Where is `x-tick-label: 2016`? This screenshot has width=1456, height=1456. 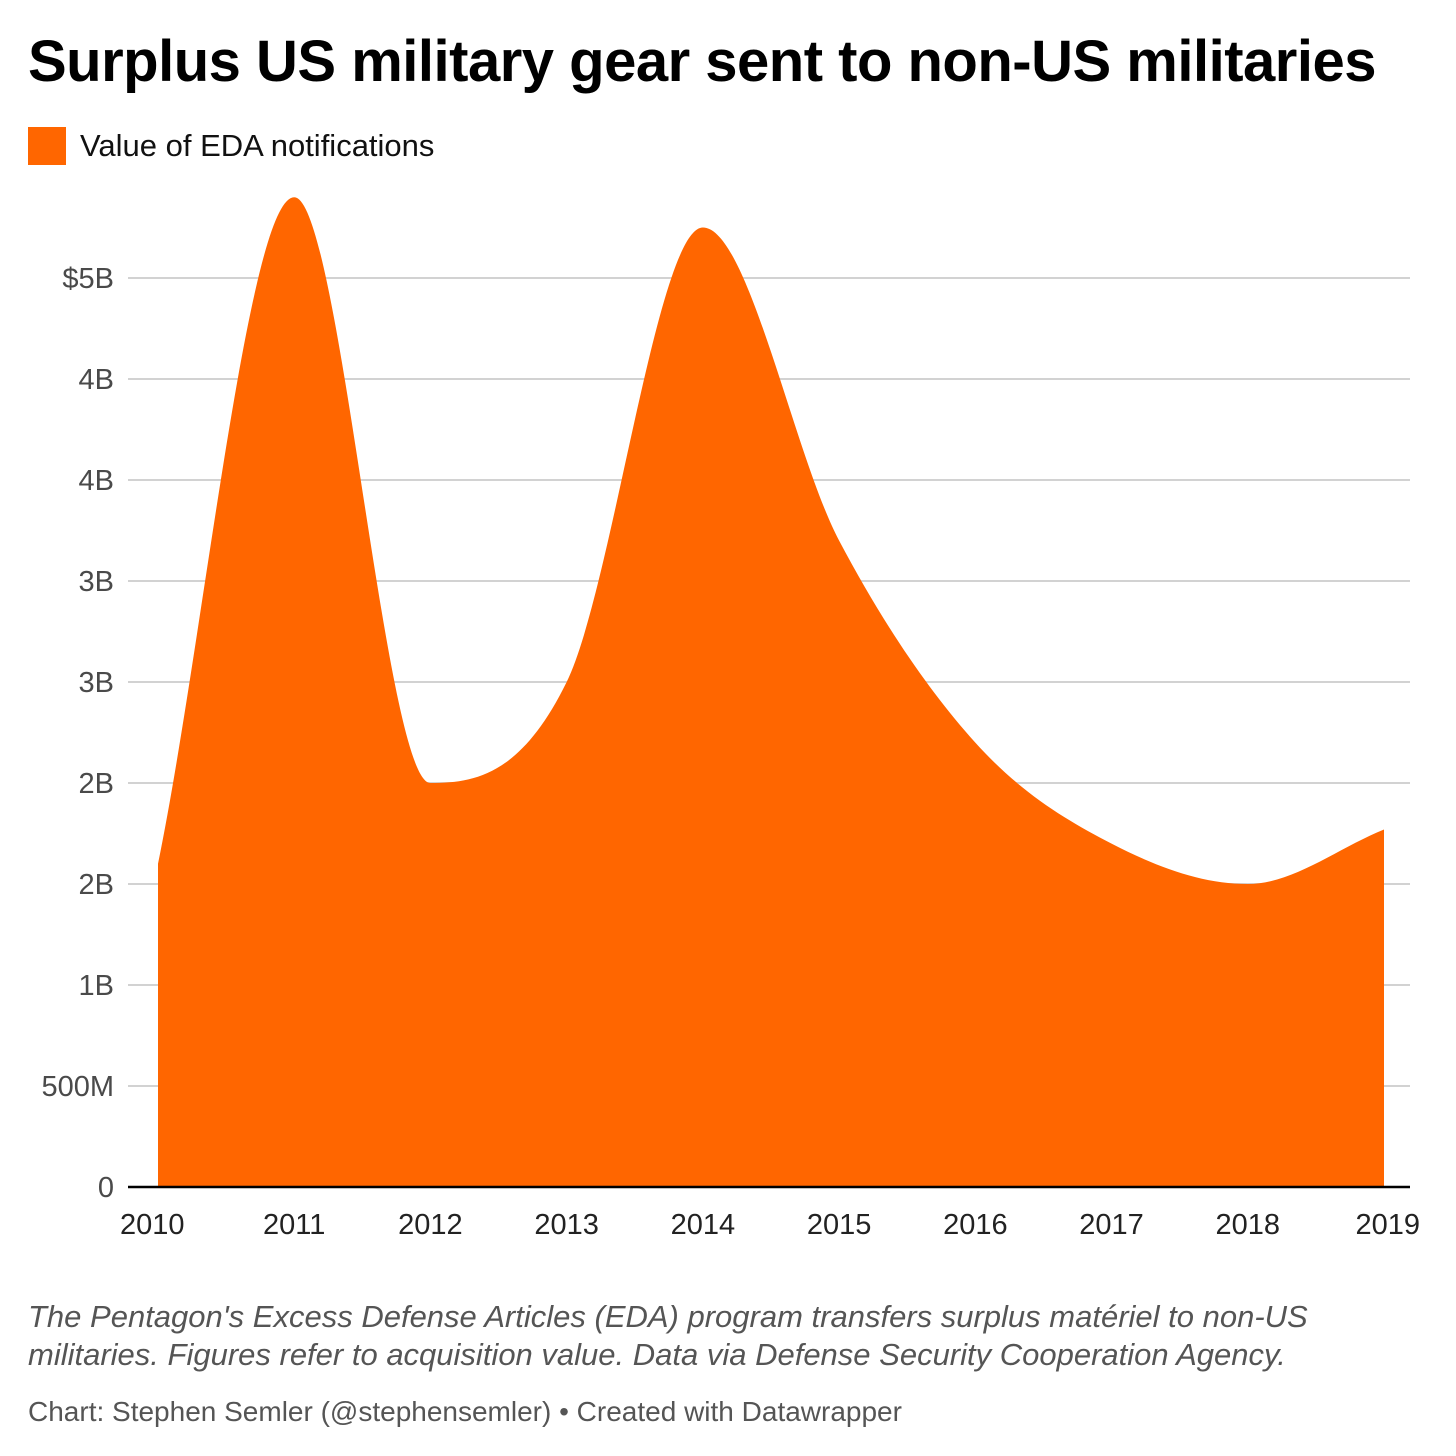 x-tick-label: 2016 is located at coordinates (975, 1225).